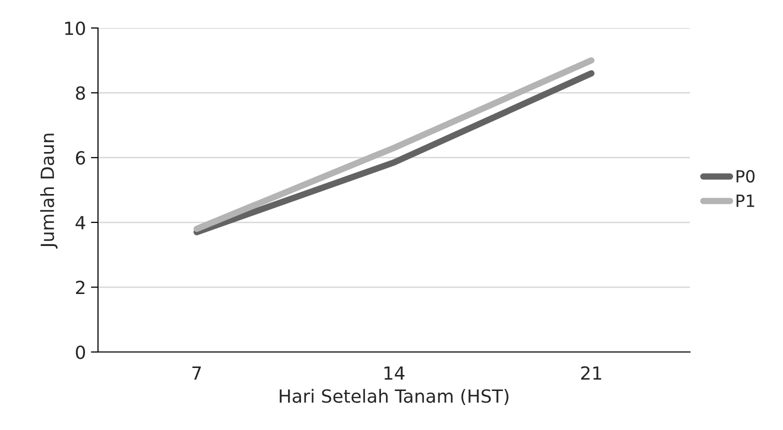 The height and width of the screenshot is (430, 783). Describe the element at coordinates (81, 158) in the screenshot. I see `y-tick-label: 6` at that location.